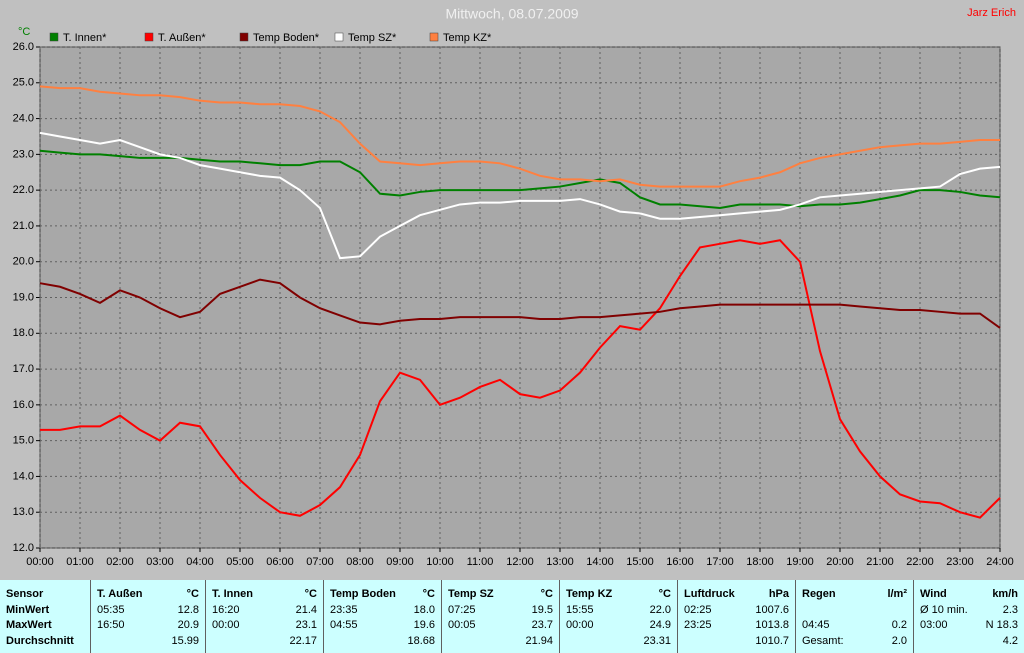 The height and width of the screenshot is (653, 1024). Describe the element at coordinates (188, 625) in the screenshot. I see `table-cell: 20.9` at that location.